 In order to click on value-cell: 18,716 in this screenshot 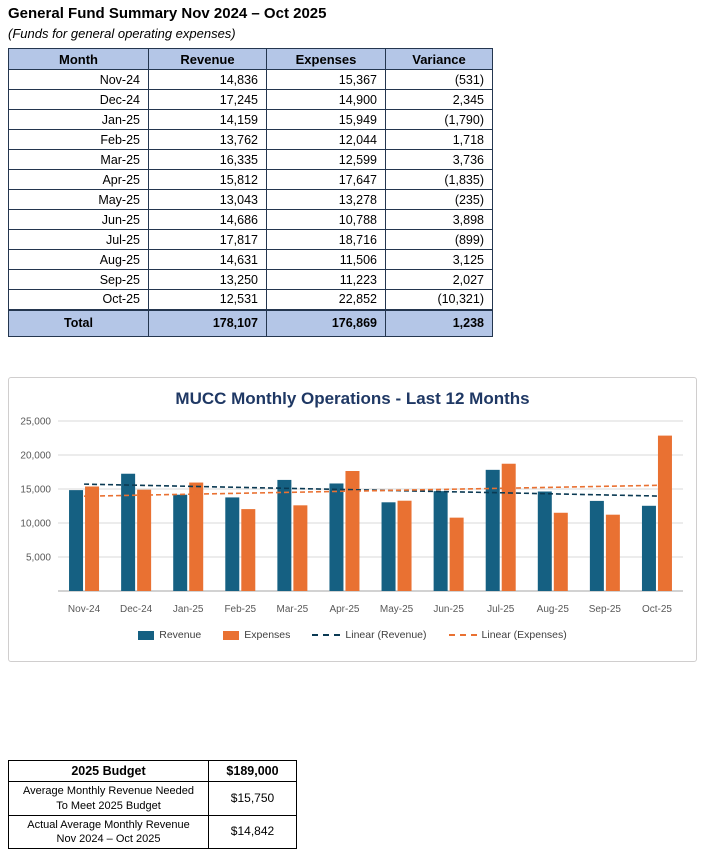, I will do `click(326, 239)`.